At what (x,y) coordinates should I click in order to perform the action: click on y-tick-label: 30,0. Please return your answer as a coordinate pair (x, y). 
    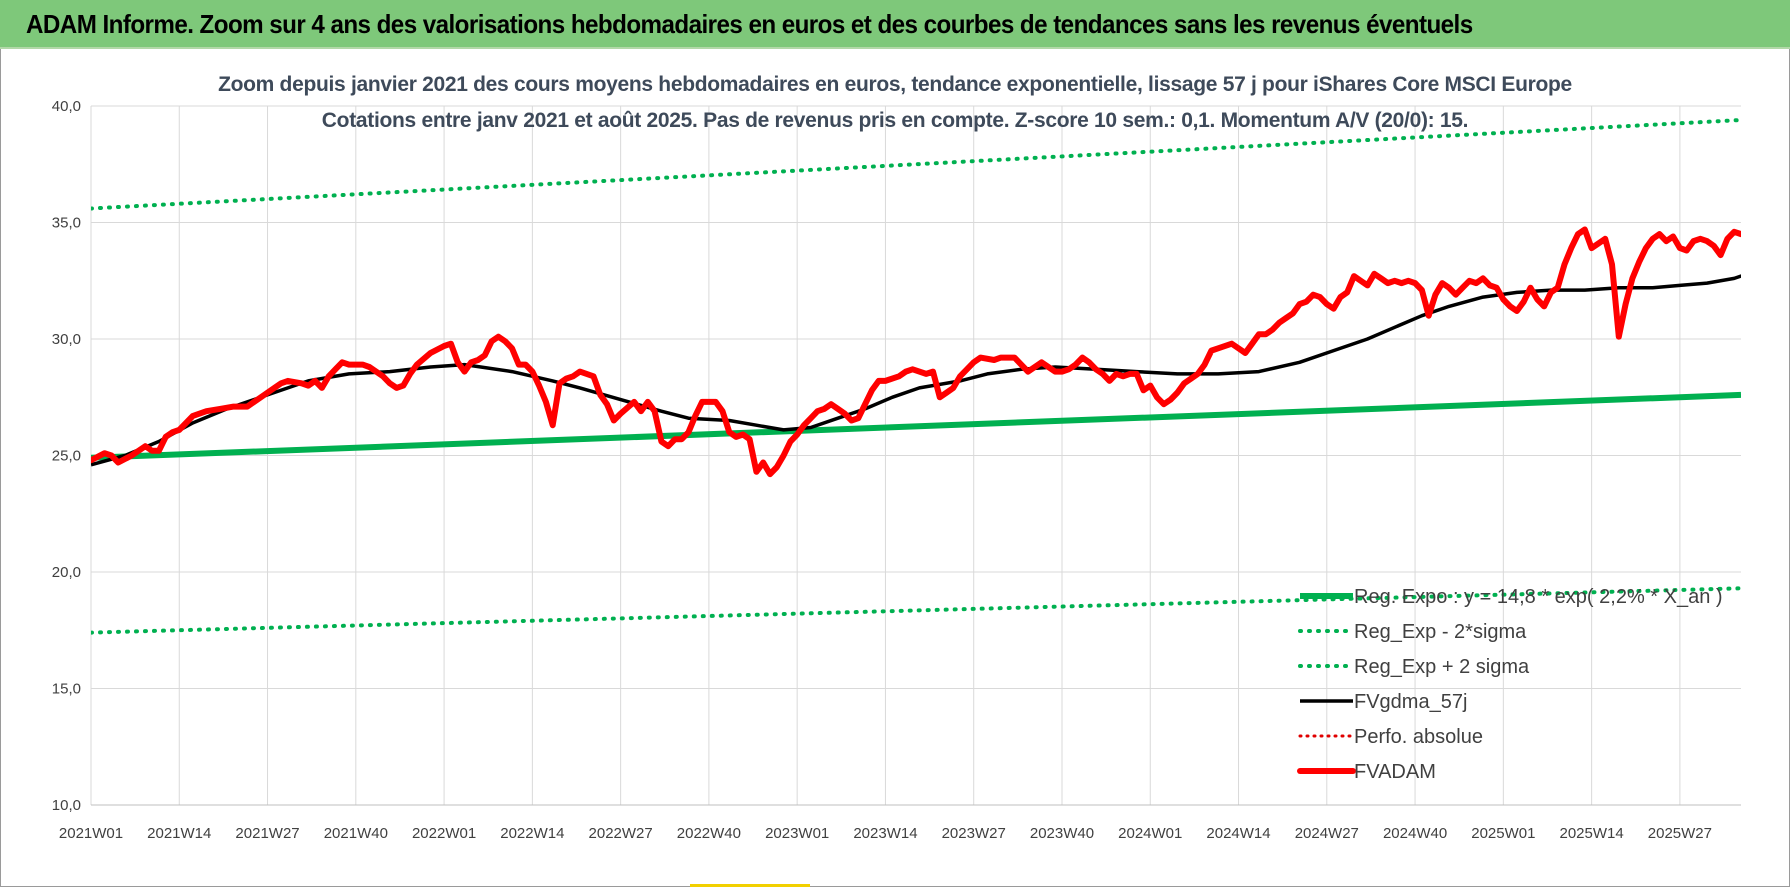
    Looking at the image, I should click on (66, 339).